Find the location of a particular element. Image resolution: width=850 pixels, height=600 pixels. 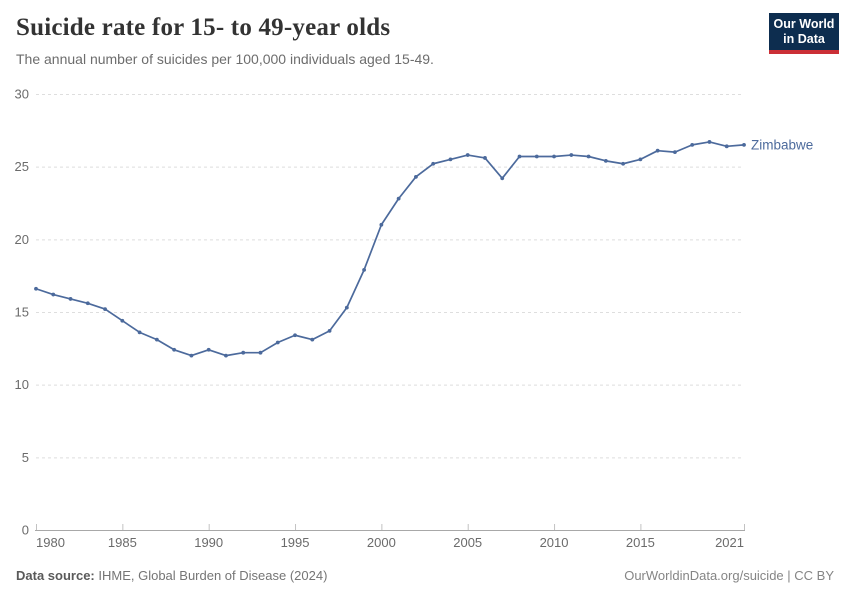

series-label-zimbabwe: Zimbabwe is located at coordinates (782, 144).